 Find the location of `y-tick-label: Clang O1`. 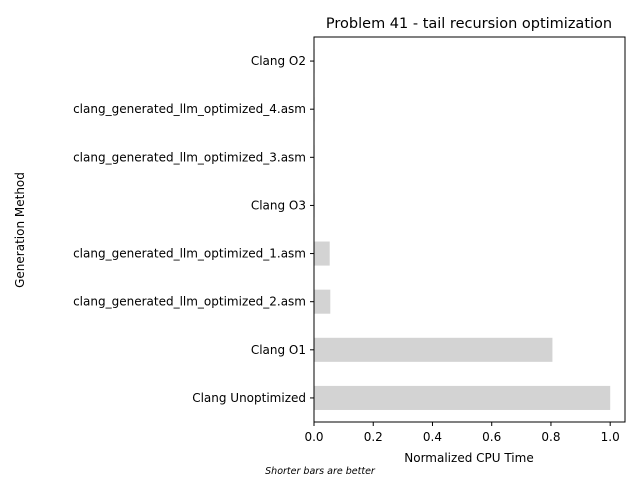

y-tick-label: Clang O1 is located at coordinates (278, 350).